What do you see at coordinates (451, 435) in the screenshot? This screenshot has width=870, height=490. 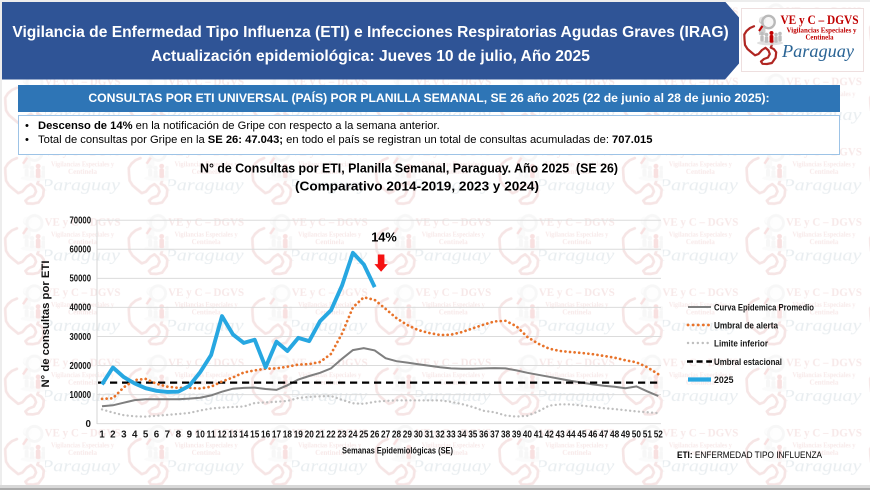 I see `svg-text: 33` at bounding box center [451, 435].